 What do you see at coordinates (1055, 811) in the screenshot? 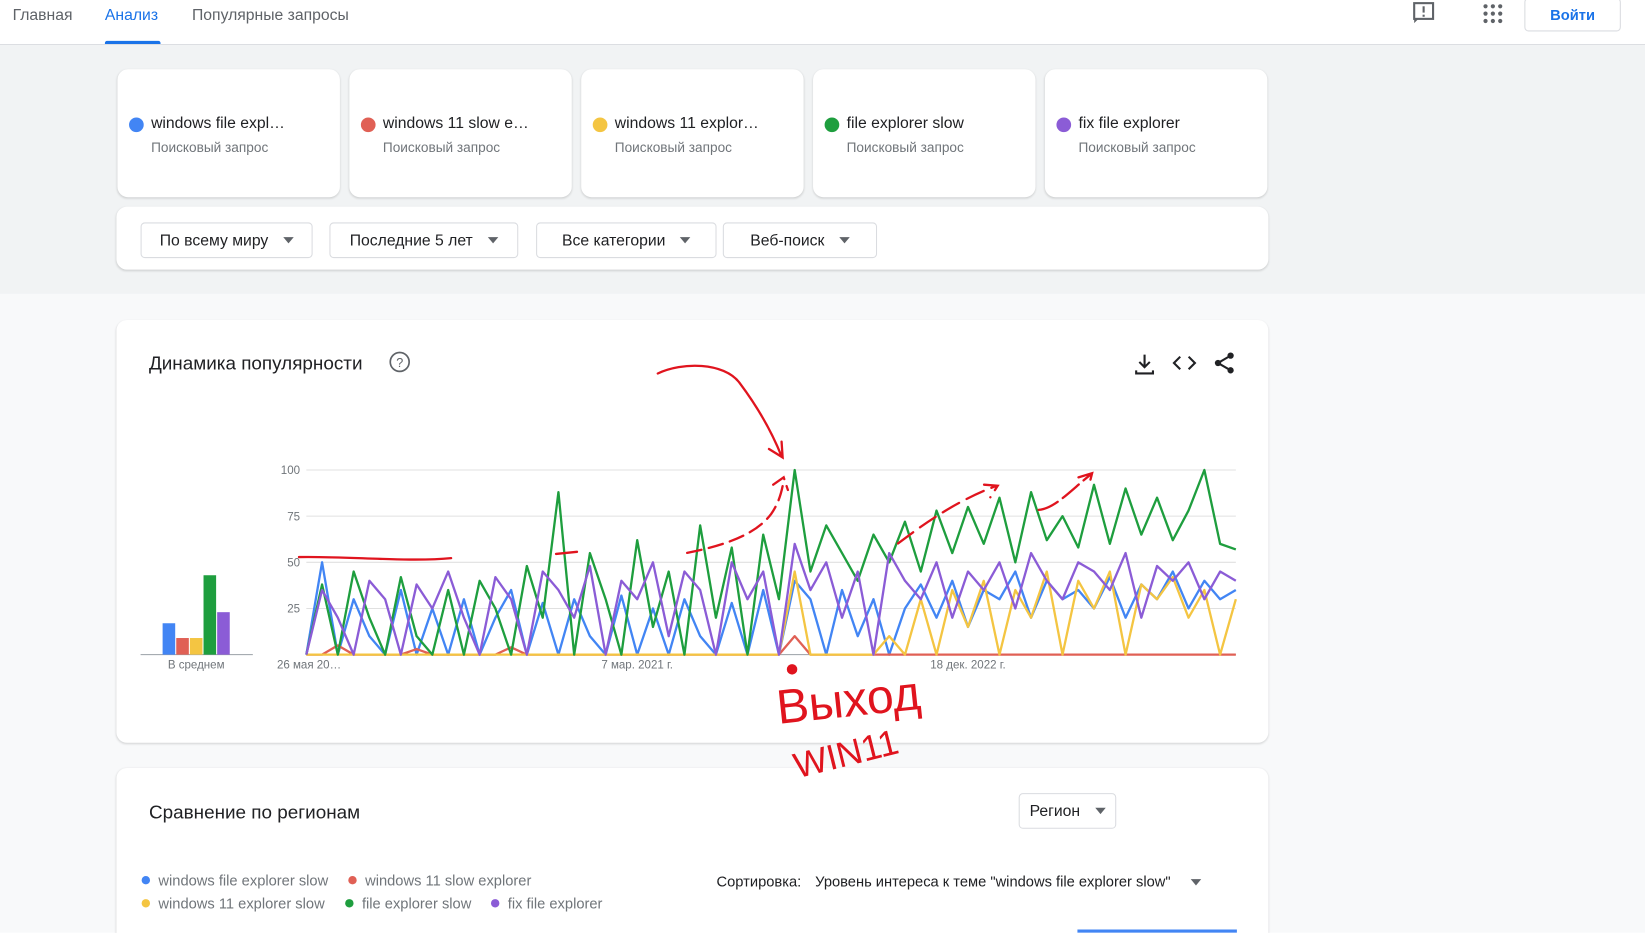
I see `region-dropdown-label: Регион` at bounding box center [1055, 811].